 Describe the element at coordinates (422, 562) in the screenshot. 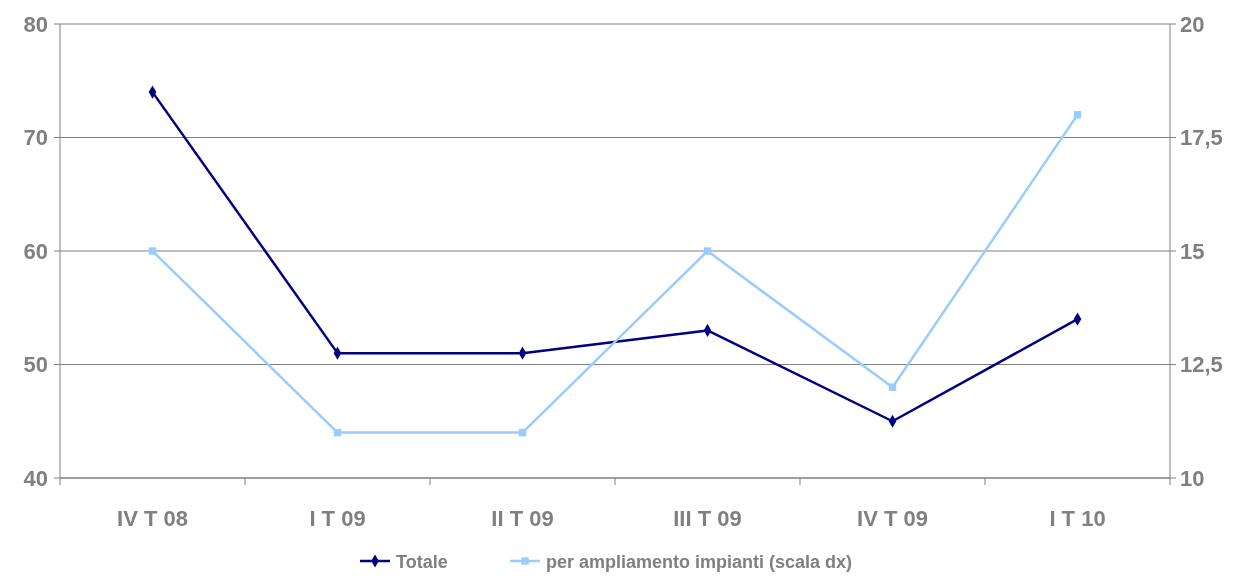

I see `legend-label: Totale` at that location.